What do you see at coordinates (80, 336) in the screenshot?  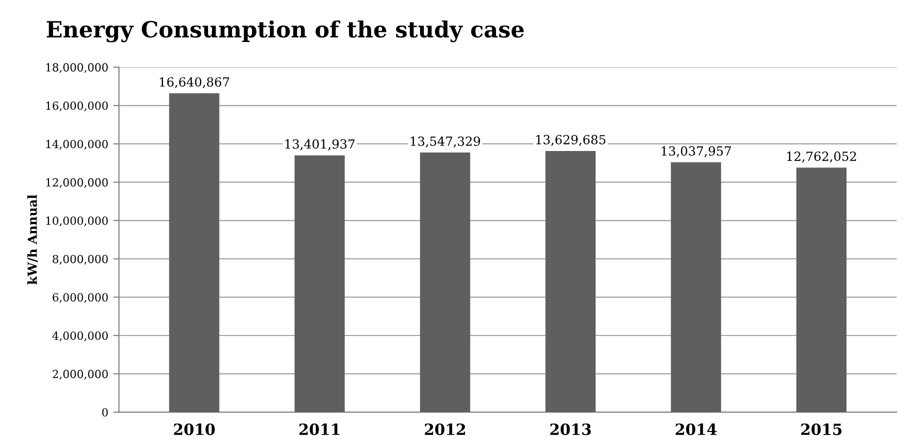 I see `y-tick-label: 4,000,000` at bounding box center [80, 336].